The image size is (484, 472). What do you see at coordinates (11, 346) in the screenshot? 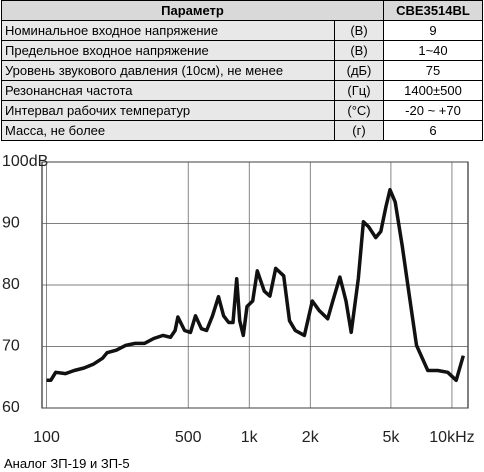
I see `y-tick-label: 70` at bounding box center [11, 346].